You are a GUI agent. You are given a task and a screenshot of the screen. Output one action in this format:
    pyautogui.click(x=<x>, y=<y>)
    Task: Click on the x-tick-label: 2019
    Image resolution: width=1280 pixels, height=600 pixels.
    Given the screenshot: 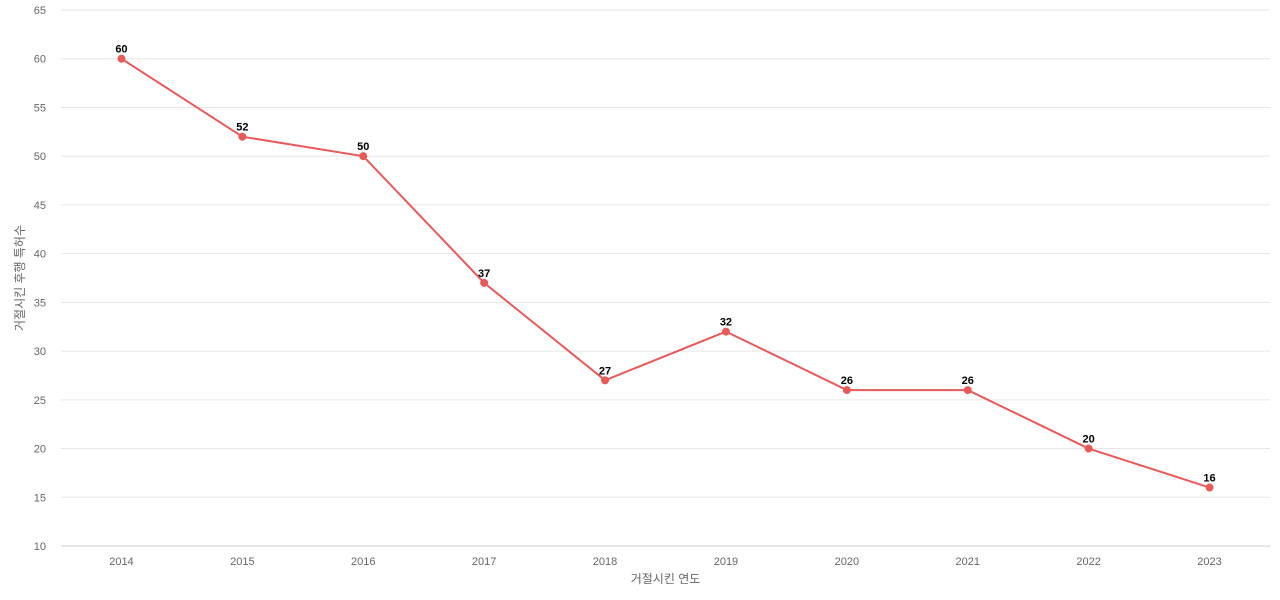 What is the action you would take?
    pyautogui.click(x=726, y=562)
    